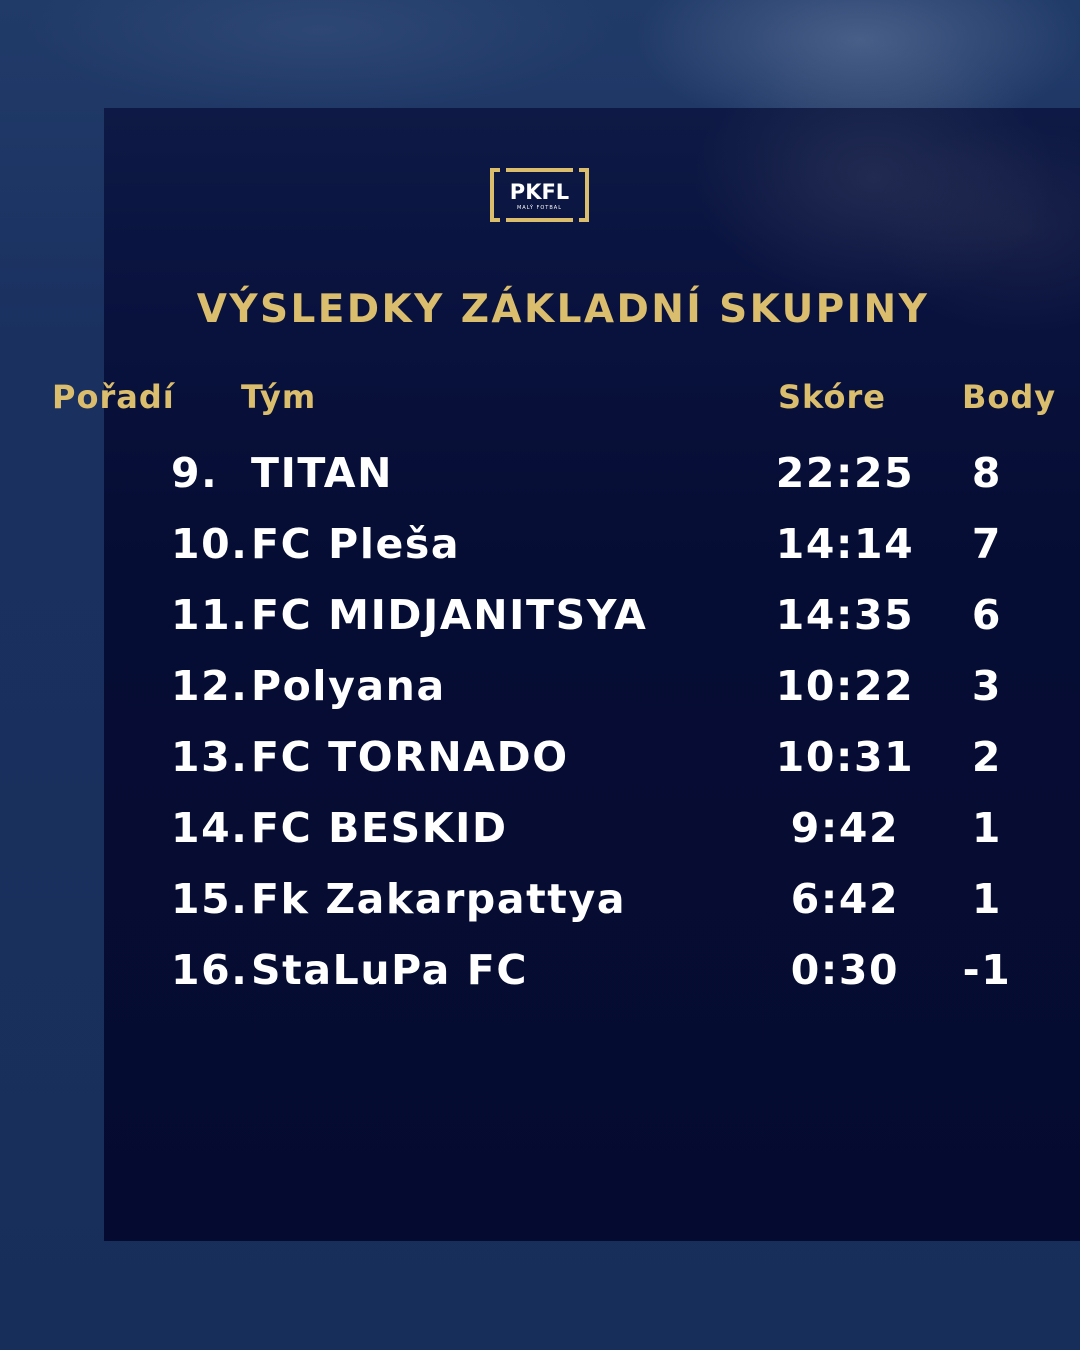 This screenshot has height=1350, width=1080. Describe the element at coordinates (845, 473) in the screenshot. I see `row-score: 22:25` at that location.